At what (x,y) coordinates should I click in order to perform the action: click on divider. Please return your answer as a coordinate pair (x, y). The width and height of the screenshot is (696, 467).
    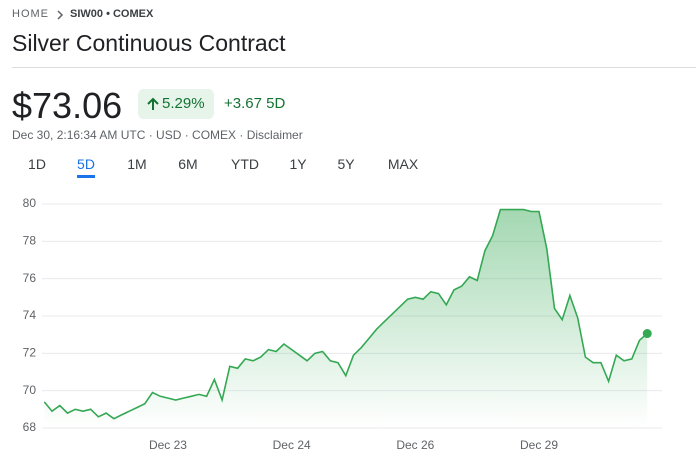
    Looking at the image, I should click on (354, 67).